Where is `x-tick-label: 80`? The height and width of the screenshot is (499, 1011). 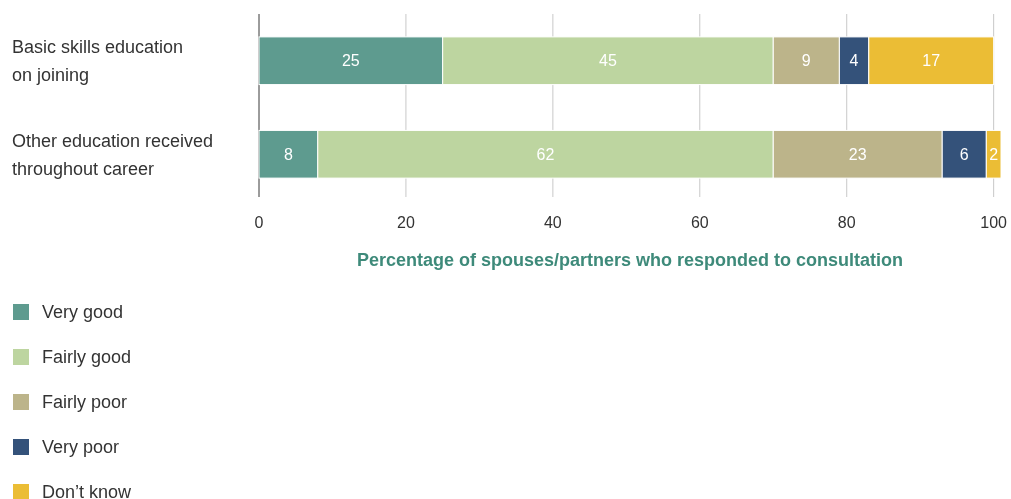 x-tick-label: 80 is located at coordinates (846, 222).